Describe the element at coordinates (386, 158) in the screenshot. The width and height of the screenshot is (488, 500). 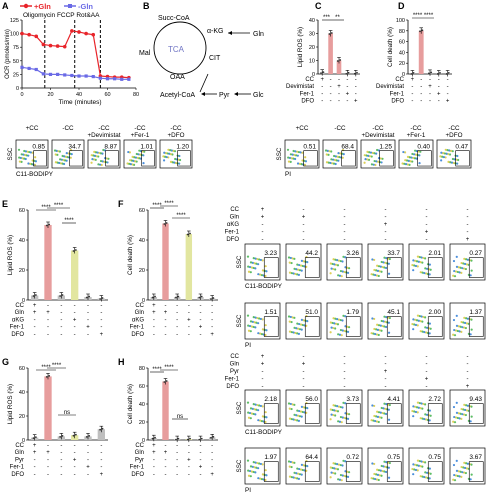
I see `flow-gate` at that location.